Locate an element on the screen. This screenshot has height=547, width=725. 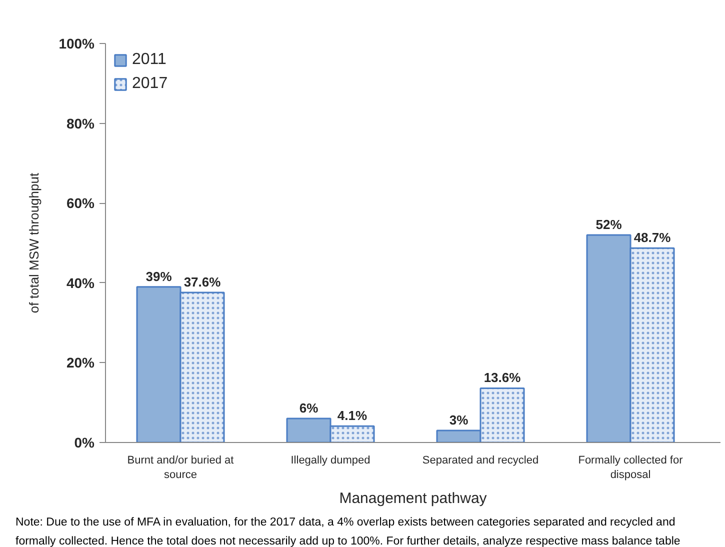
data-label: 39% is located at coordinates (159, 276).